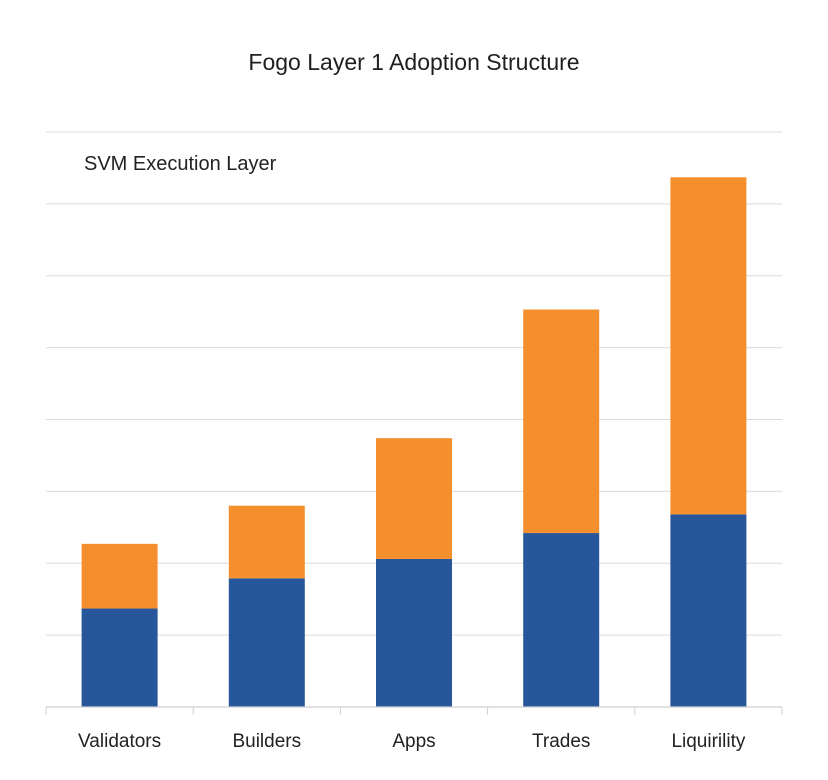  What do you see at coordinates (119, 741) in the screenshot?
I see `x-tick-label: Validators` at bounding box center [119, 741].